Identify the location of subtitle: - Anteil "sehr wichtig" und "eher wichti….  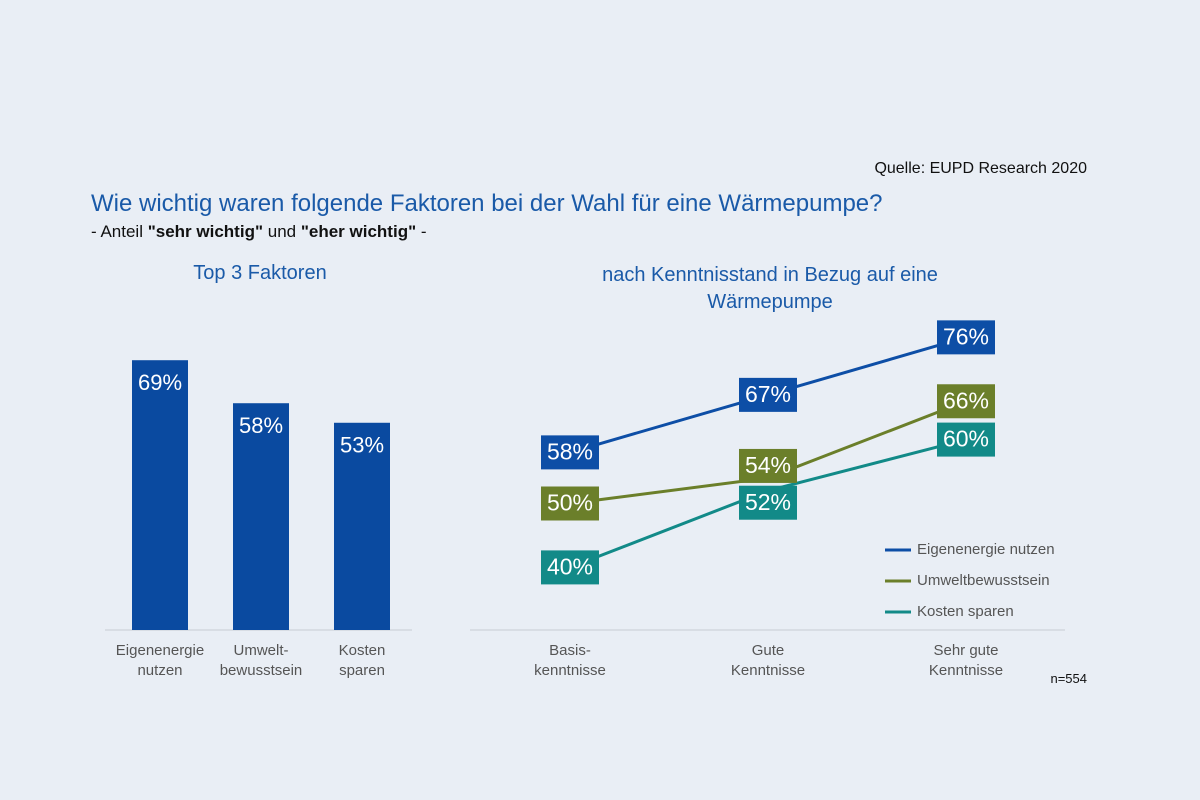
(259, 232).